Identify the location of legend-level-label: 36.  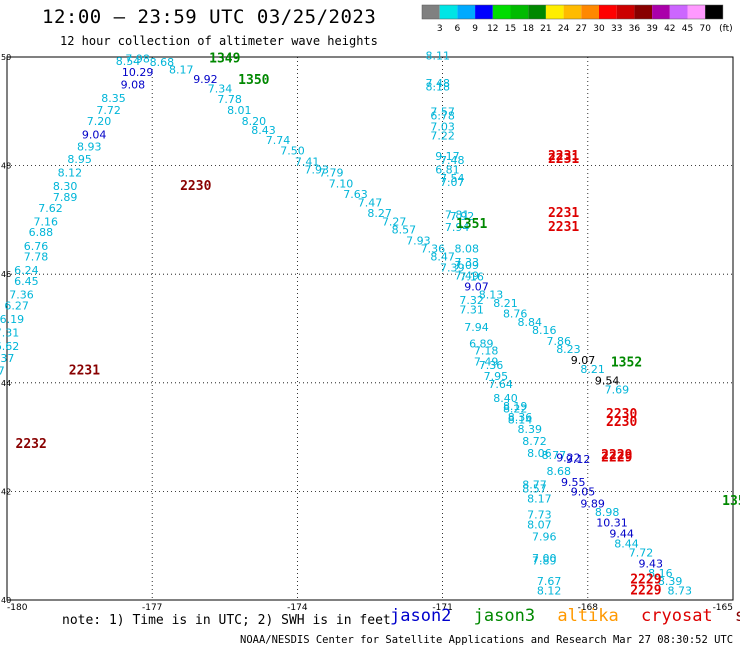
(635, 29).